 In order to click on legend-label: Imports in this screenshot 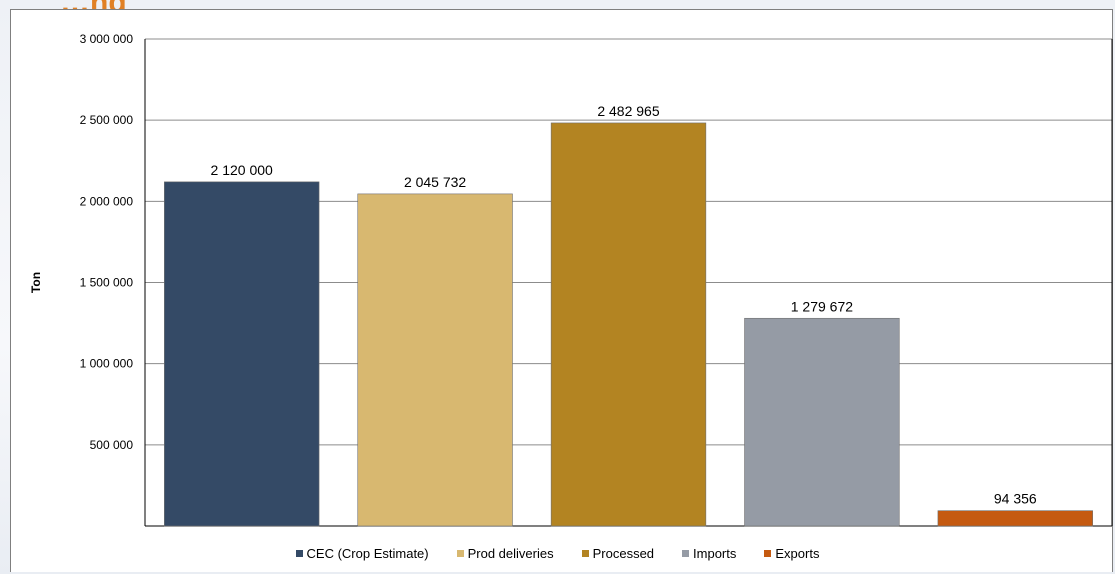, I will do `click(715, 553)`.